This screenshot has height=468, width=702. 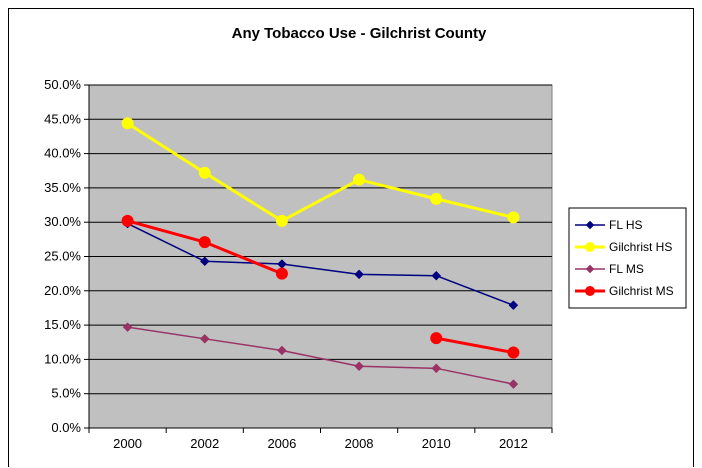 I want to click on y-tick-label: 0.0%, so click(x=66, y=427).